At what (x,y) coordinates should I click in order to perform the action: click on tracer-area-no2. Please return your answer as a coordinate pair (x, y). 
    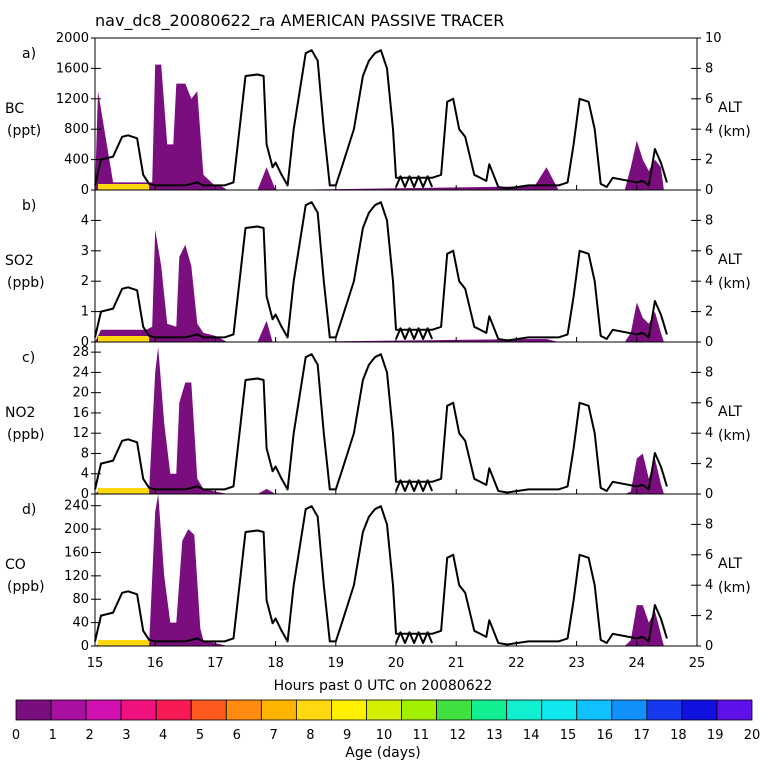
    Looking at the image, I should click on (379, 420).